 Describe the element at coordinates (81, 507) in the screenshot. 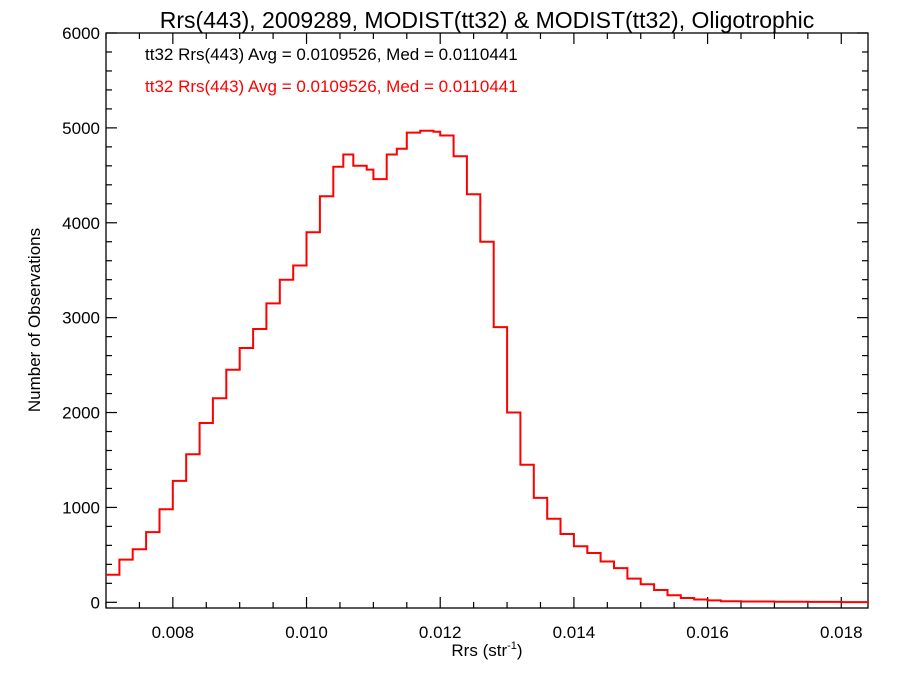

I see `y-tick-label: 1000` at that location.